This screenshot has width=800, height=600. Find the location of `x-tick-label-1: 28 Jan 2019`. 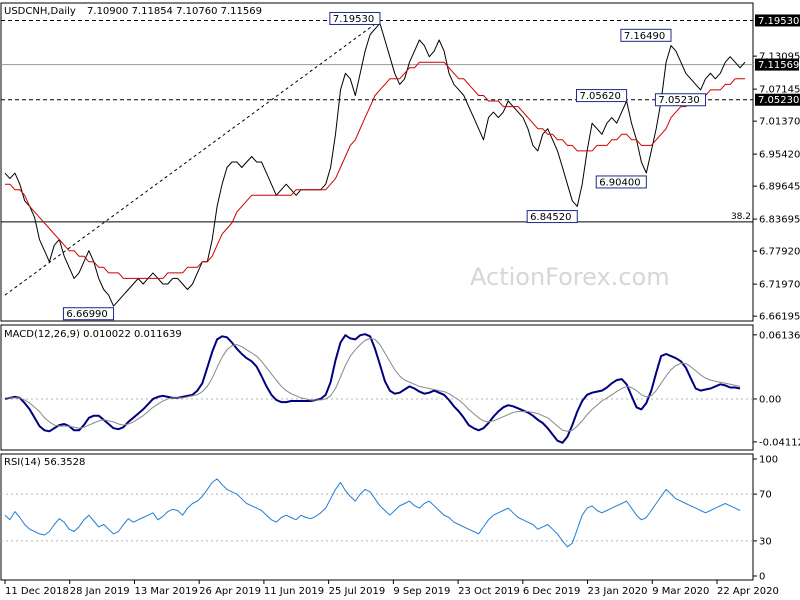

x-tick-label-1: 28 Jan 2019 is located at coordinates (100, 591).